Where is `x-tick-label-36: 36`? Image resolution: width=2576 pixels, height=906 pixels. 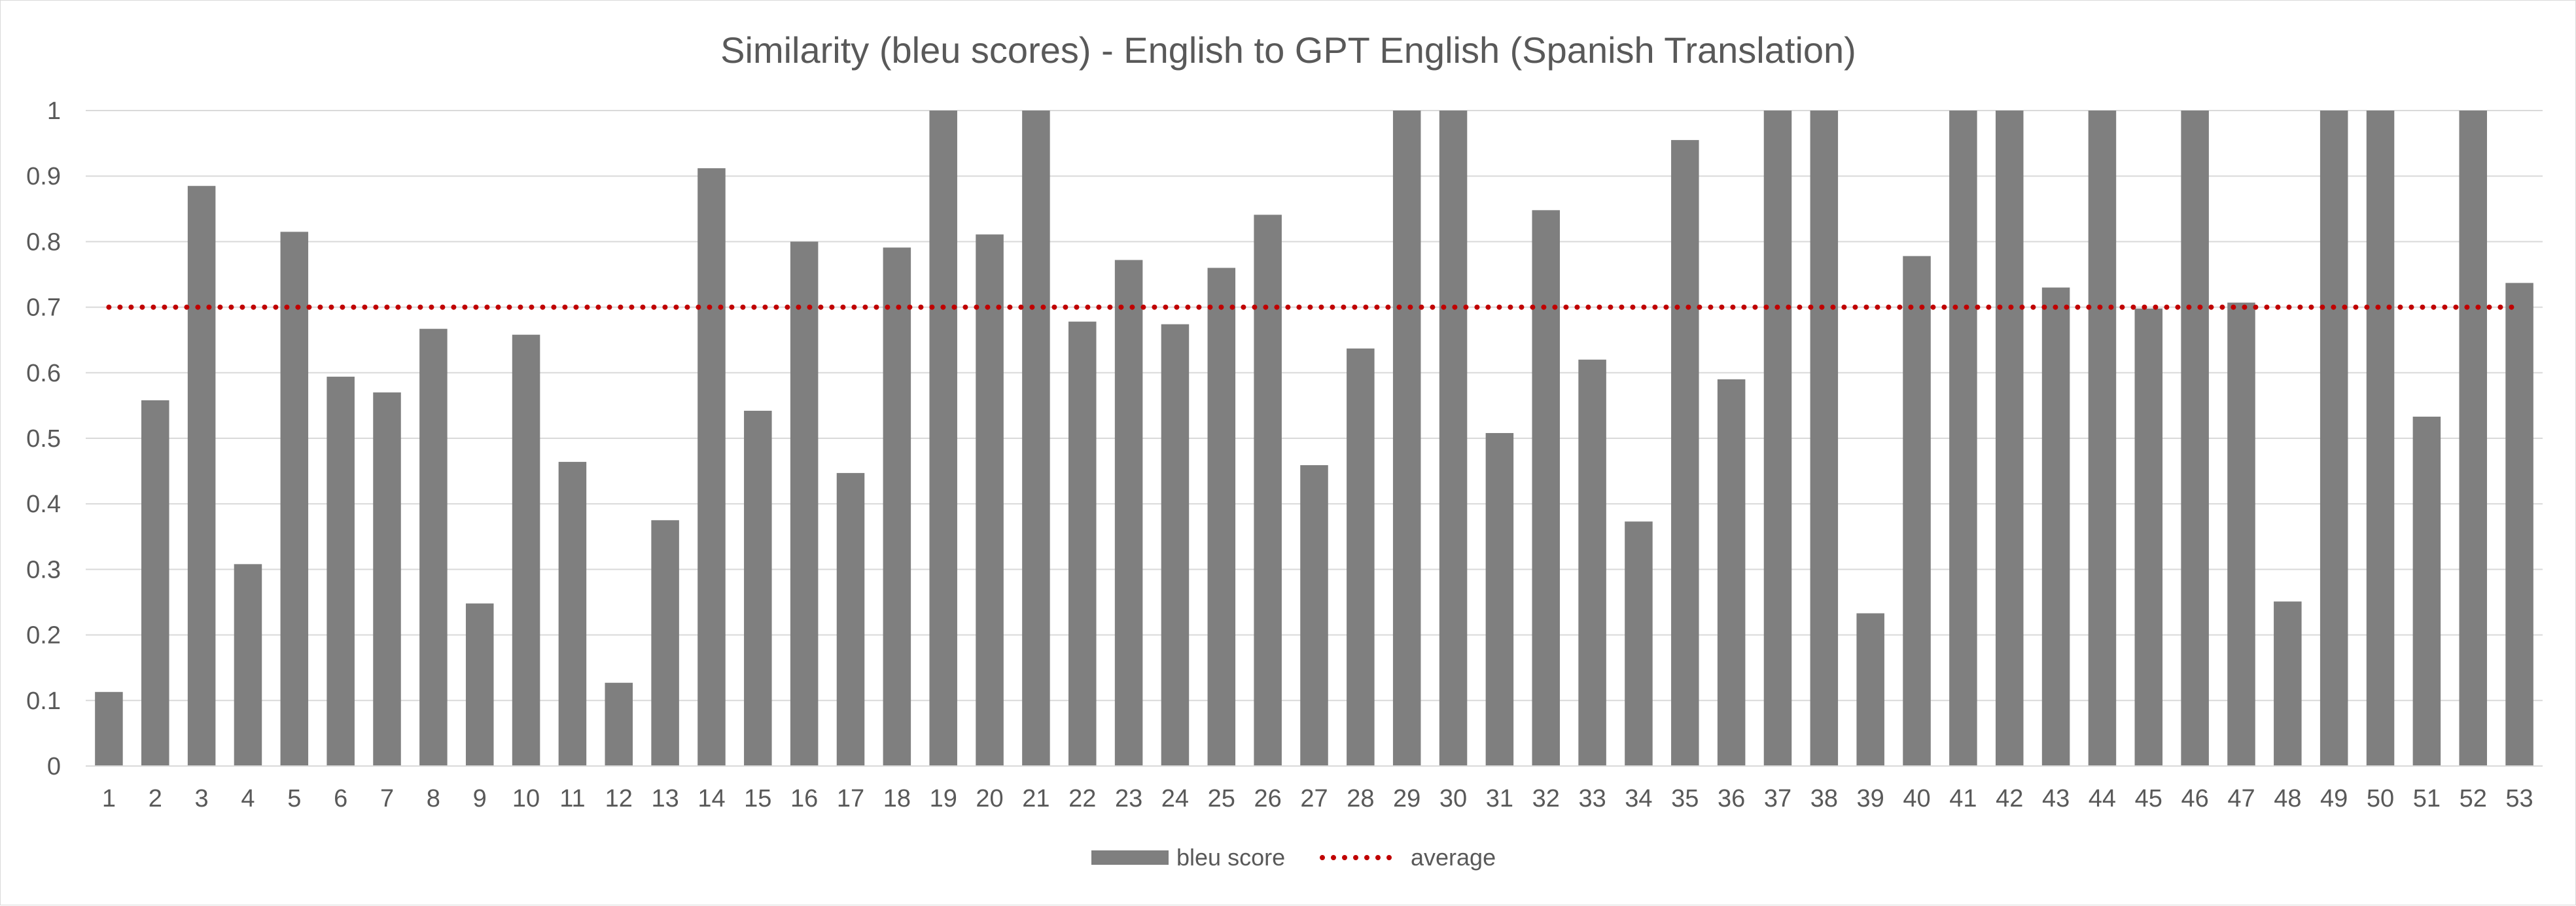
x-tick-label-36: 36 is located at coordinates (1731, 798).